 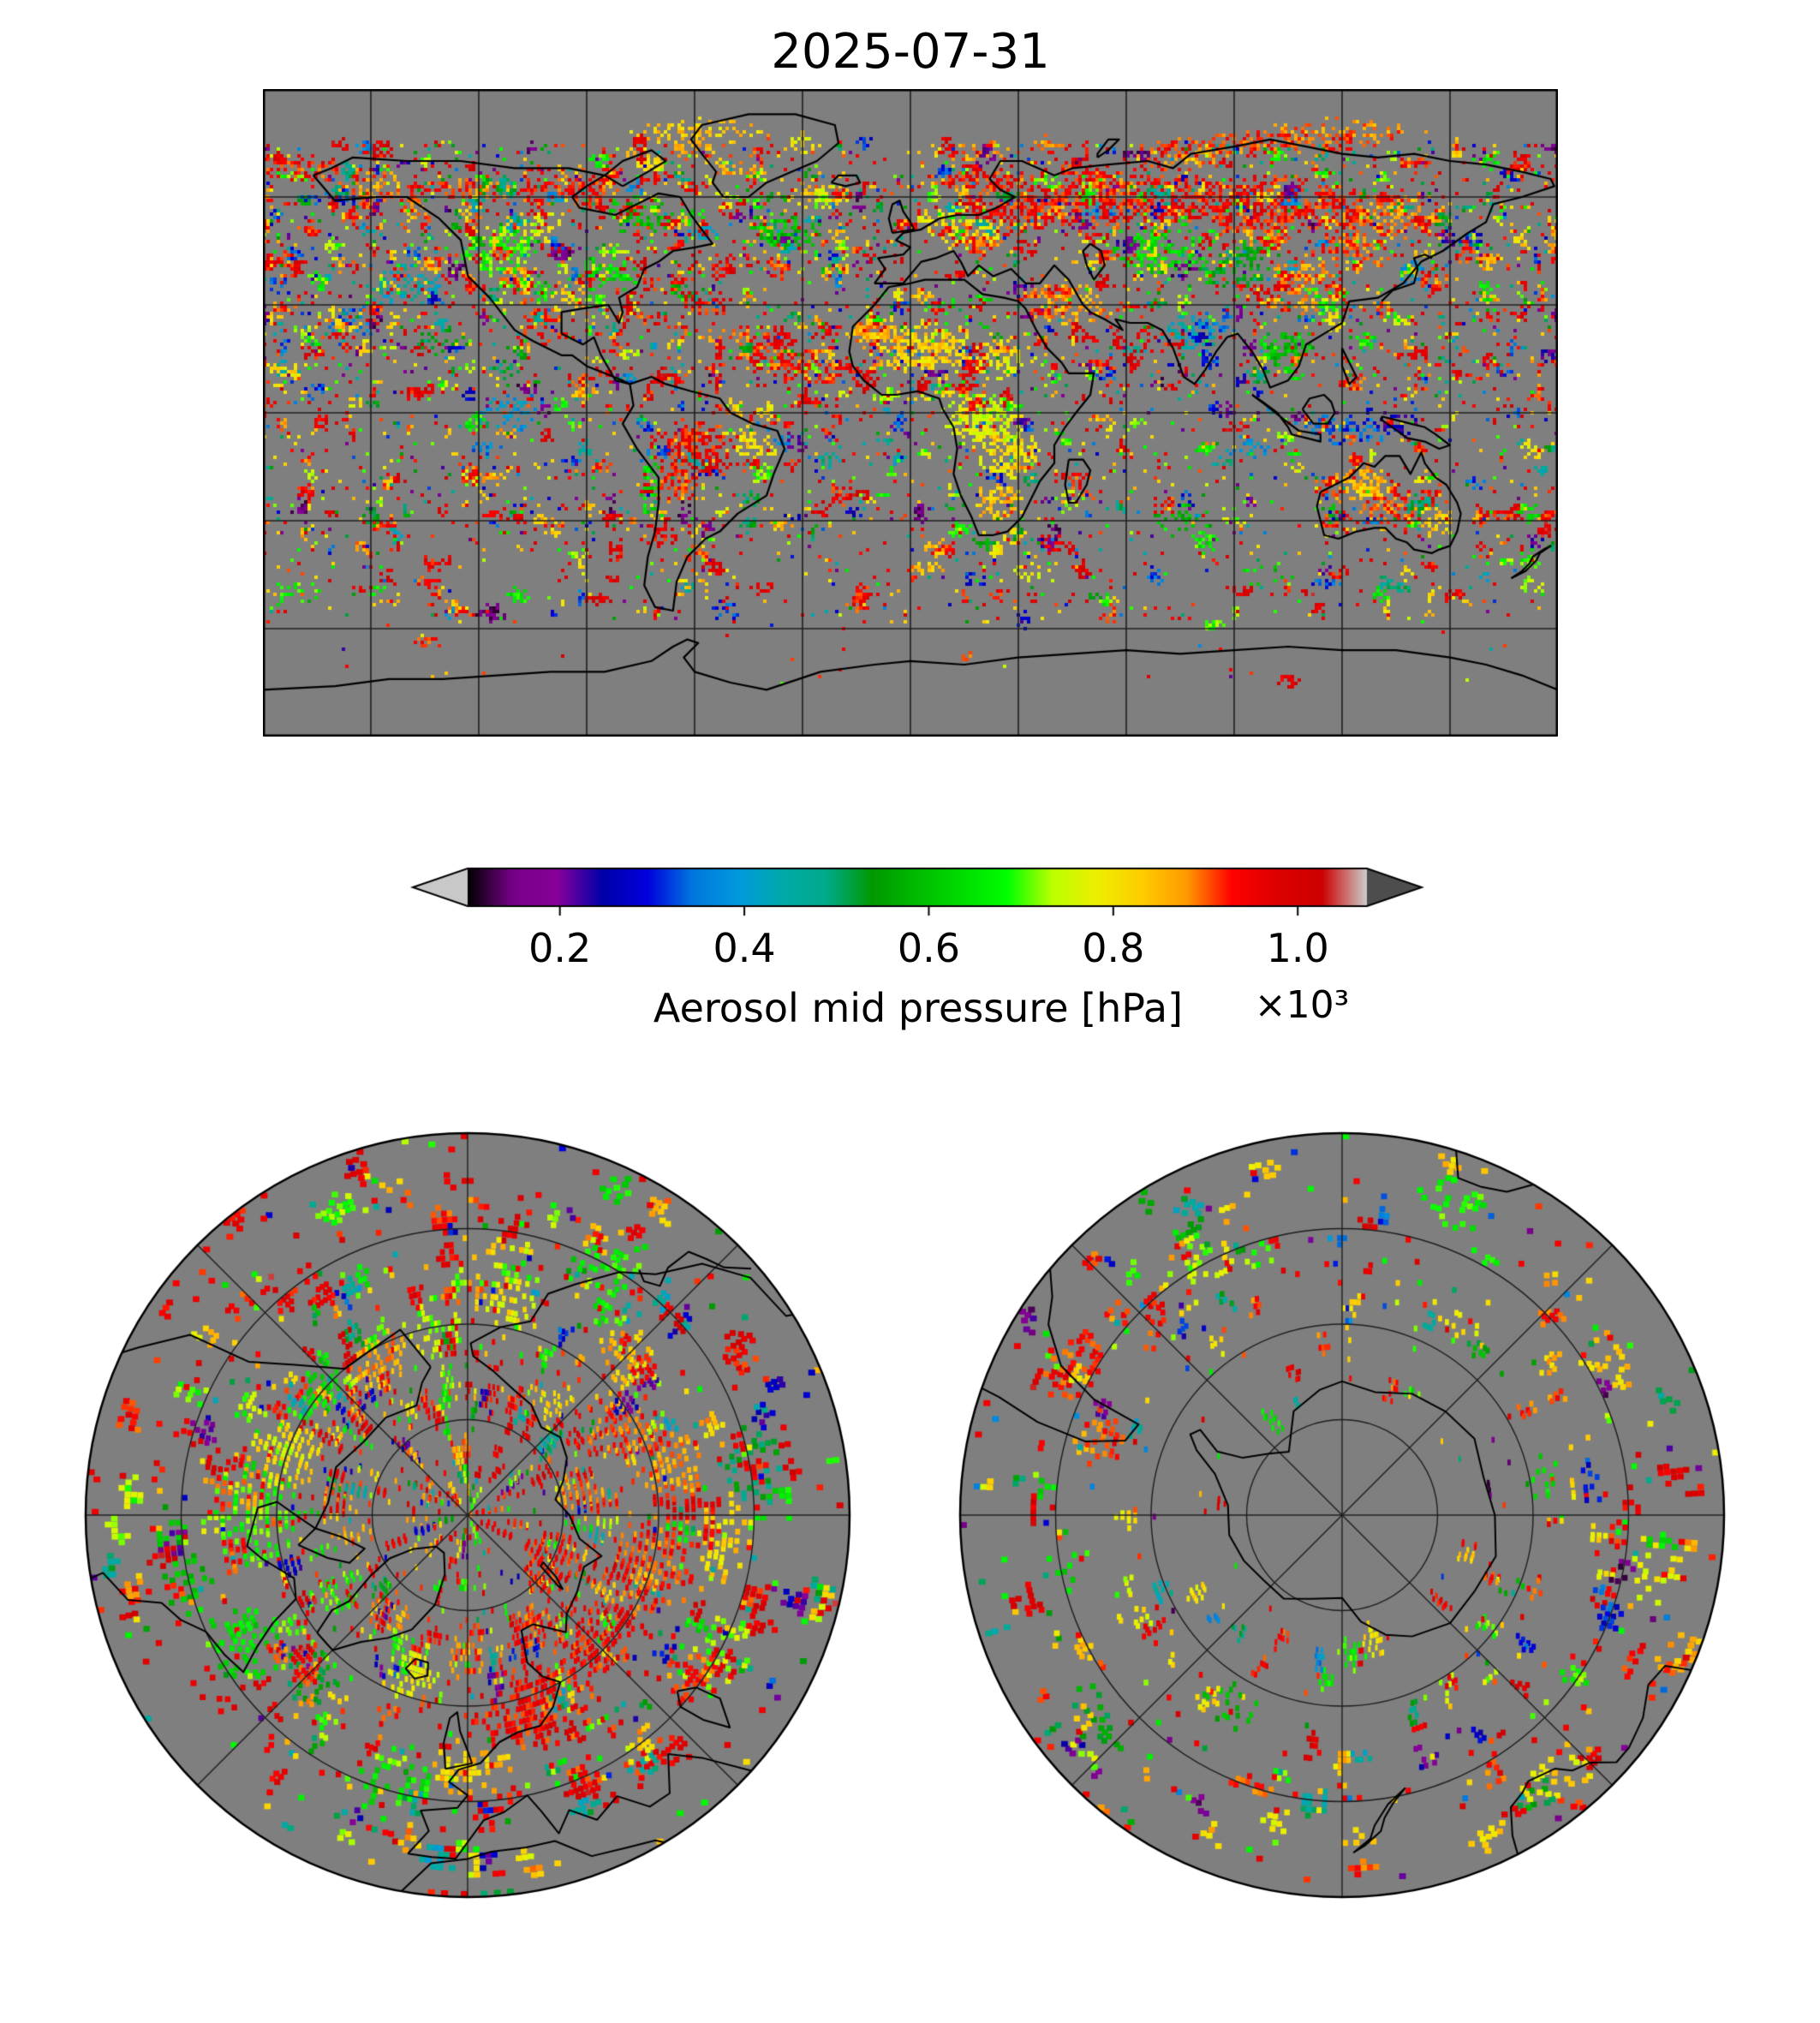 What do you see at coordinates (917, 892) in the screenshot?
I see `colorbar` at bounding box center [917, 892].